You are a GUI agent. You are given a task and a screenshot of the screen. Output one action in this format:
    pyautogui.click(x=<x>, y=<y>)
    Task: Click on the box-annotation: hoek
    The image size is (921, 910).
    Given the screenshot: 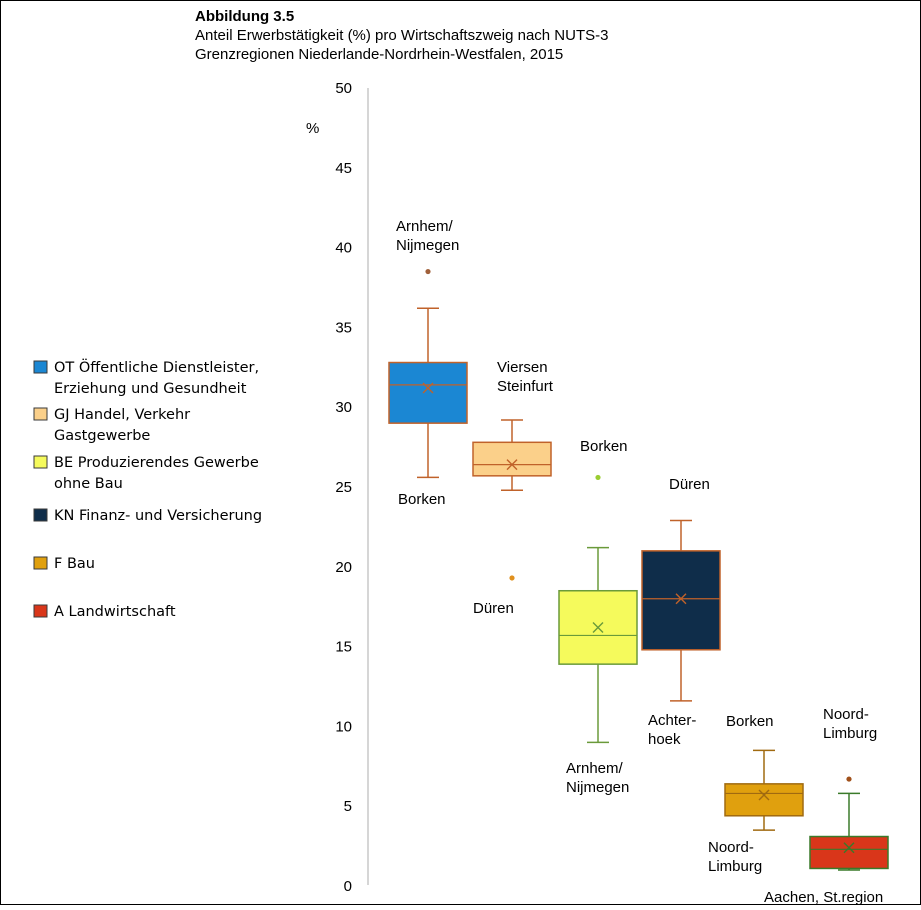 What is the action you would take?
    pyautogui.click(x=664, y=739)
    